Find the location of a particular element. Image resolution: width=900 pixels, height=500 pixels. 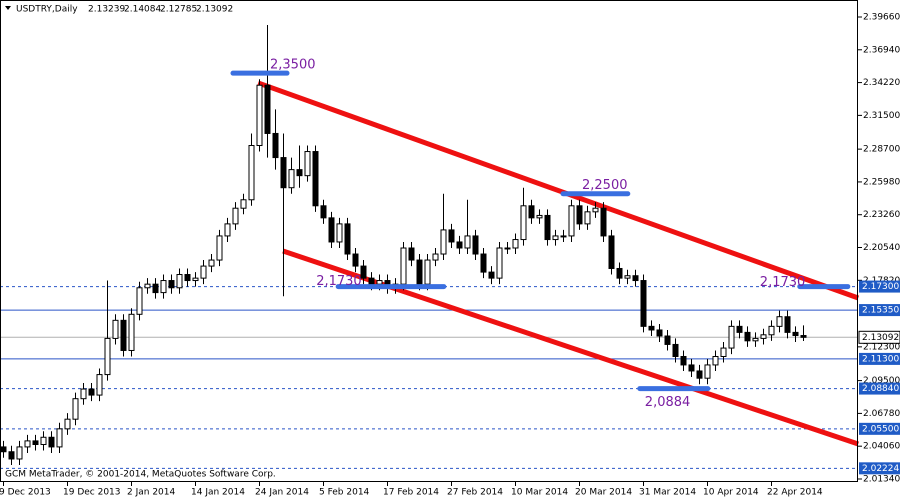

last-low: 2.12785 is located at coordinates (178, 10).